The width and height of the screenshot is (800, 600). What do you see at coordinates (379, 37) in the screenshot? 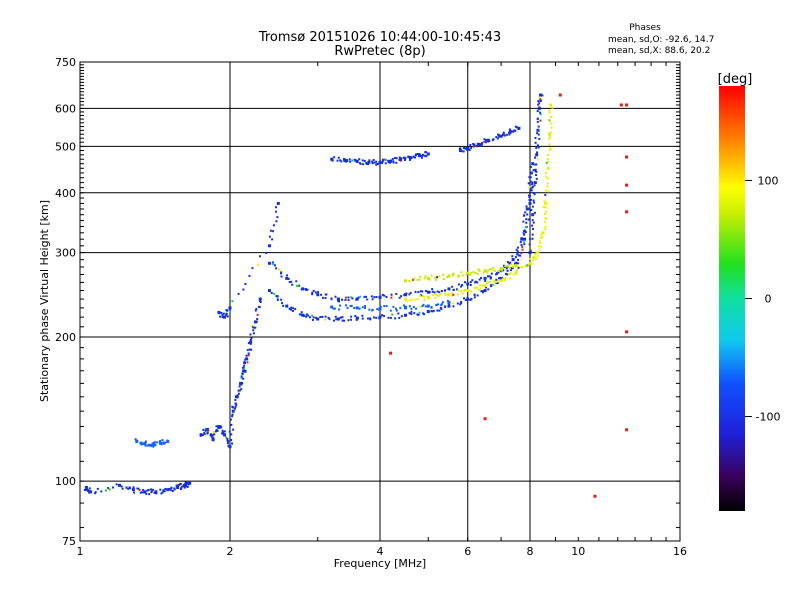
I see `chart-title: Tromsø 20151026 10:44:00-10:45:43` at bounding box center [379, 37].